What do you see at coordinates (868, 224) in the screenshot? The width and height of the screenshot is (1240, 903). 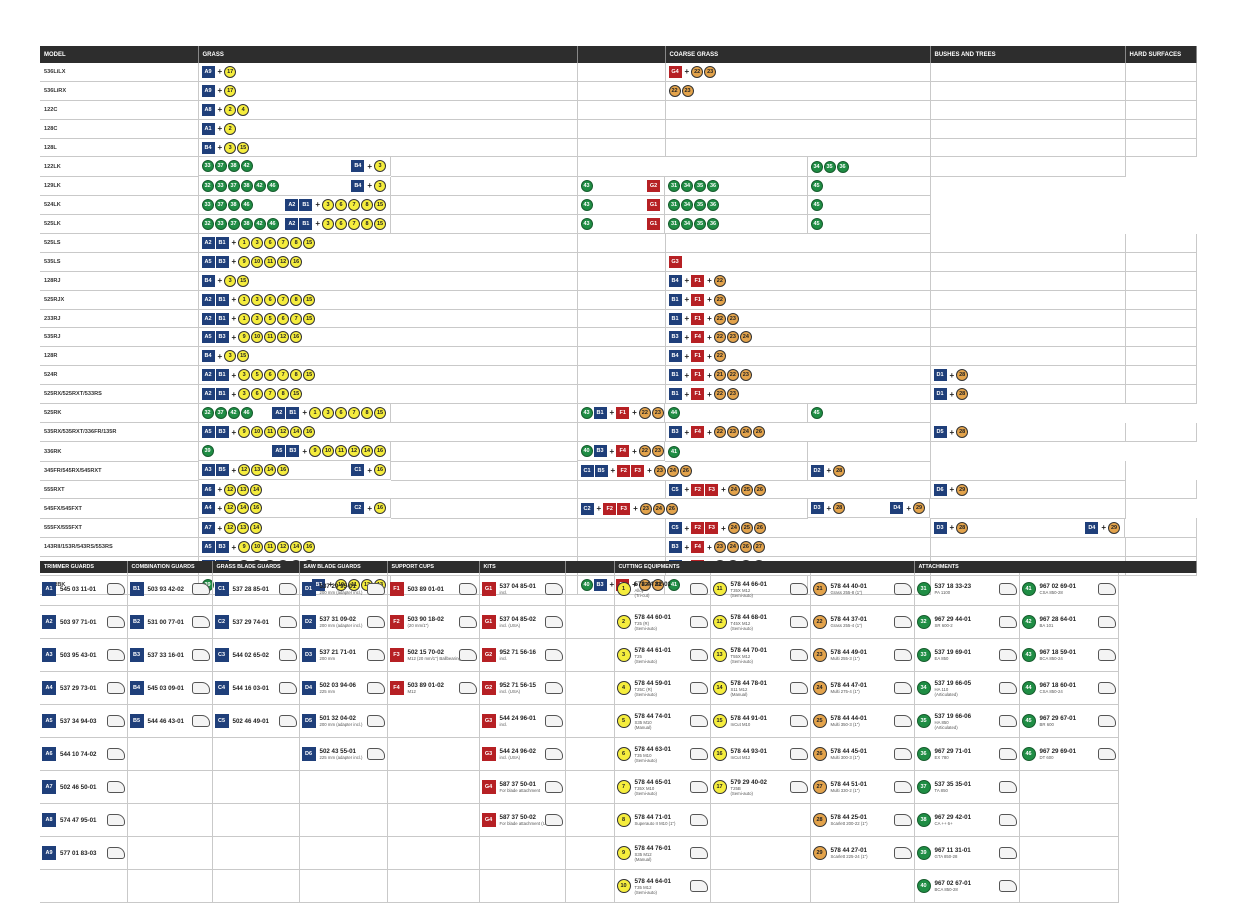 I see `hard-surfaces-cell: 45` at bounding box center [868, 224].